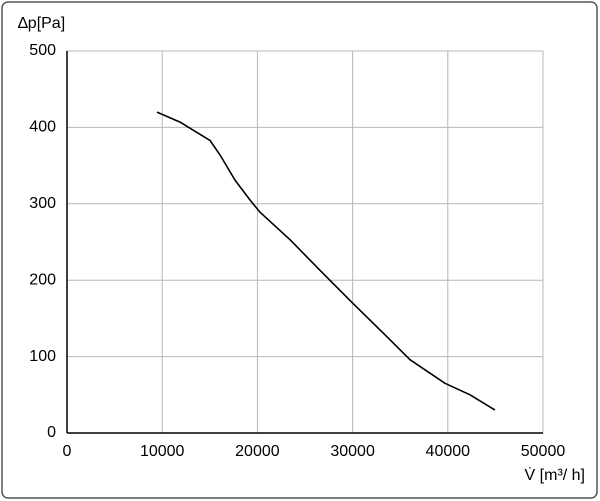 The height and width of the screenshot is (501, 600). Describe the element at coordinates (448, 451) in the screenshot. I see `x-tick-label: 40000` at that location.